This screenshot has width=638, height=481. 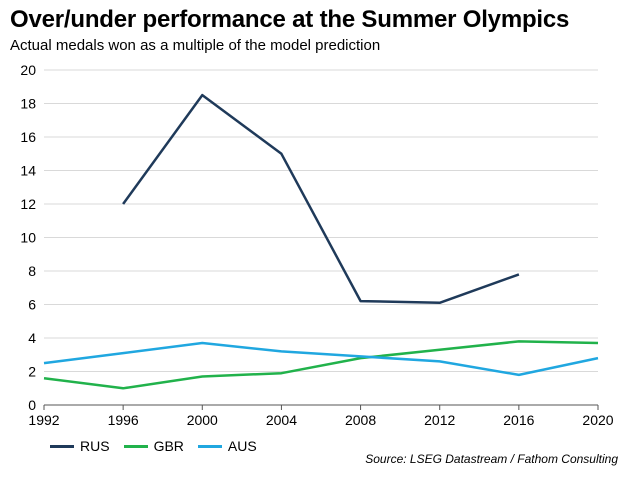 I want to click on y-tick-label: 12, so click(x=28, y=204).